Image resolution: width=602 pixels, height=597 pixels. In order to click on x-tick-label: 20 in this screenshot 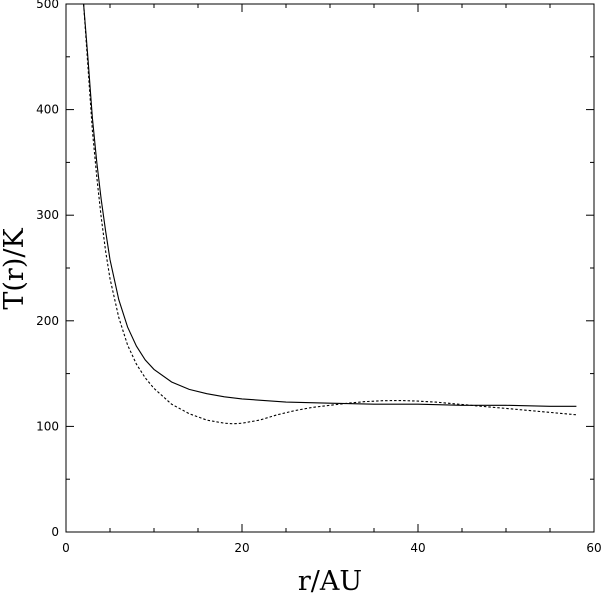, I will do `click(241, 548)`.